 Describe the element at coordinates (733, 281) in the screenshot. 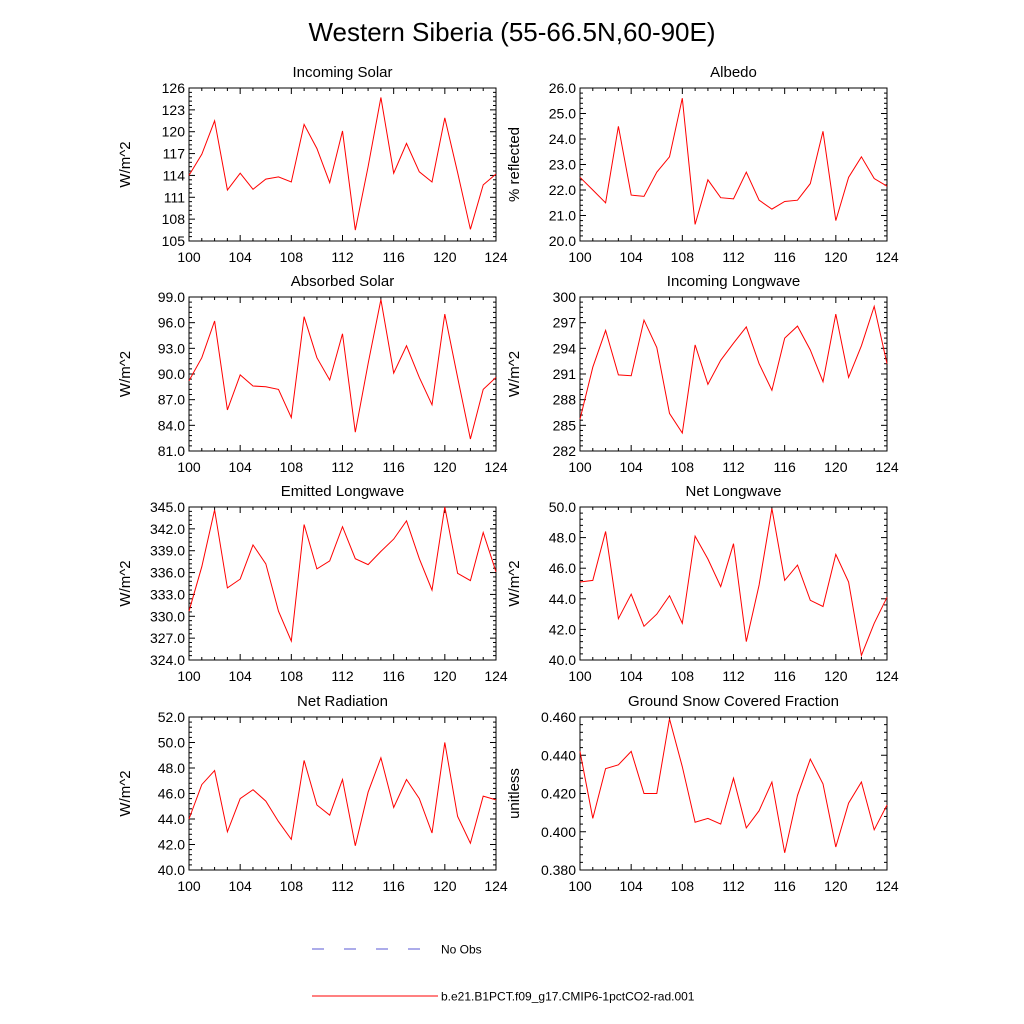

I see `panel-title: Incoming Longwave` at that location.